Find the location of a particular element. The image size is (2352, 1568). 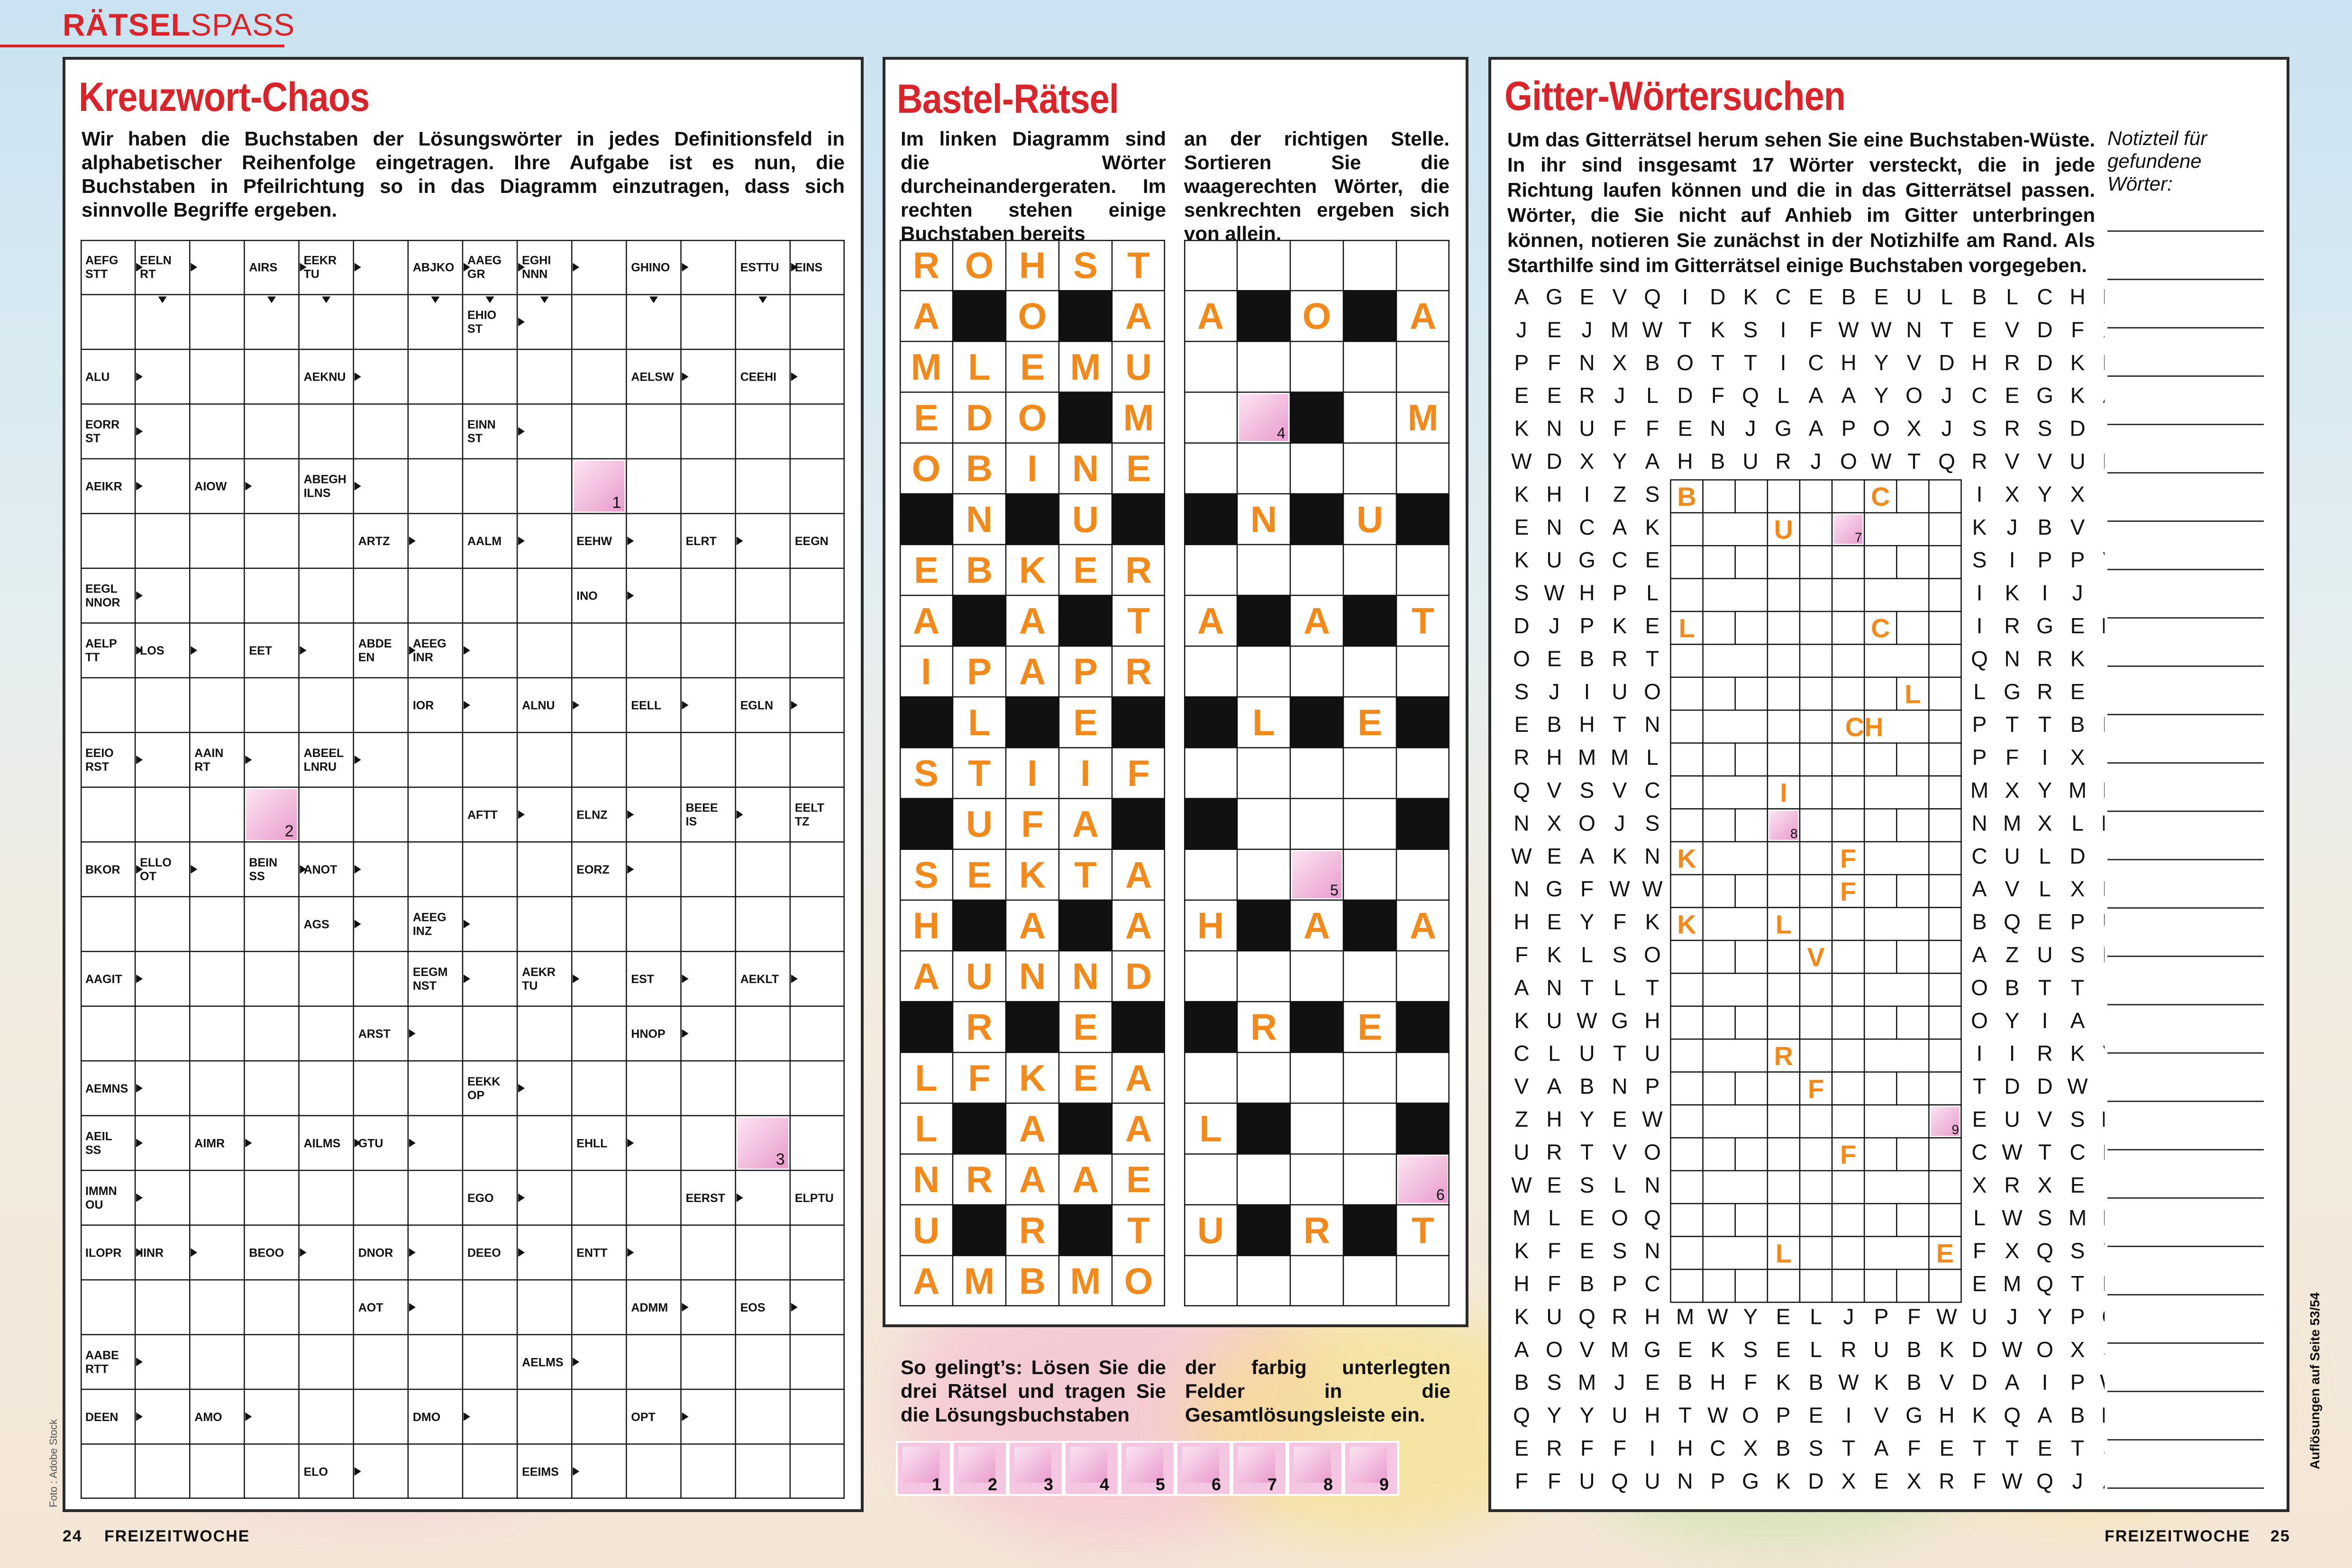

notes-area is located at coordinates (2188, 774).